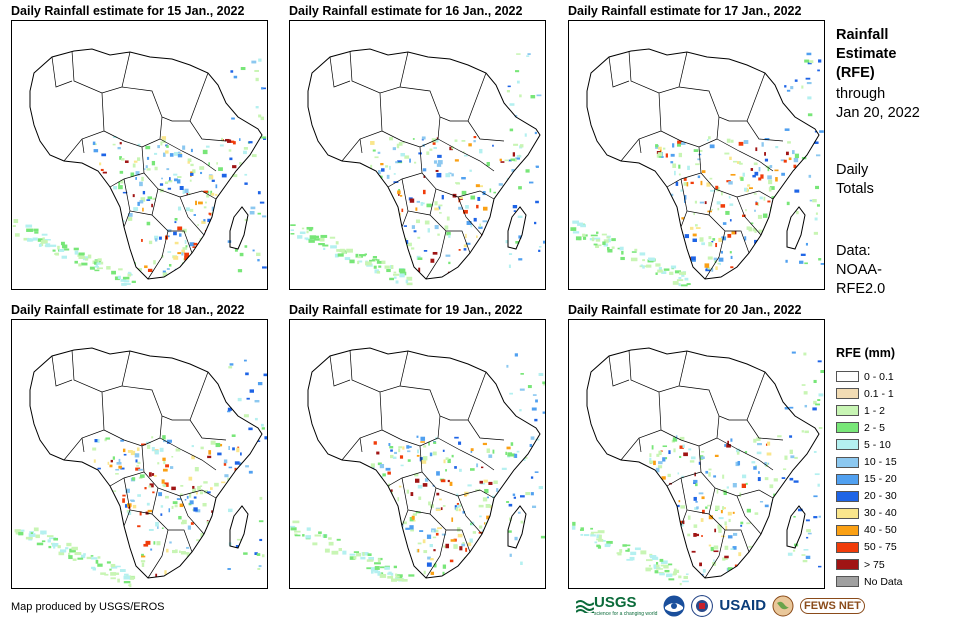 The image size is (967, 626). I want to click on legend-label: 30 - 40, so click(880, 513).